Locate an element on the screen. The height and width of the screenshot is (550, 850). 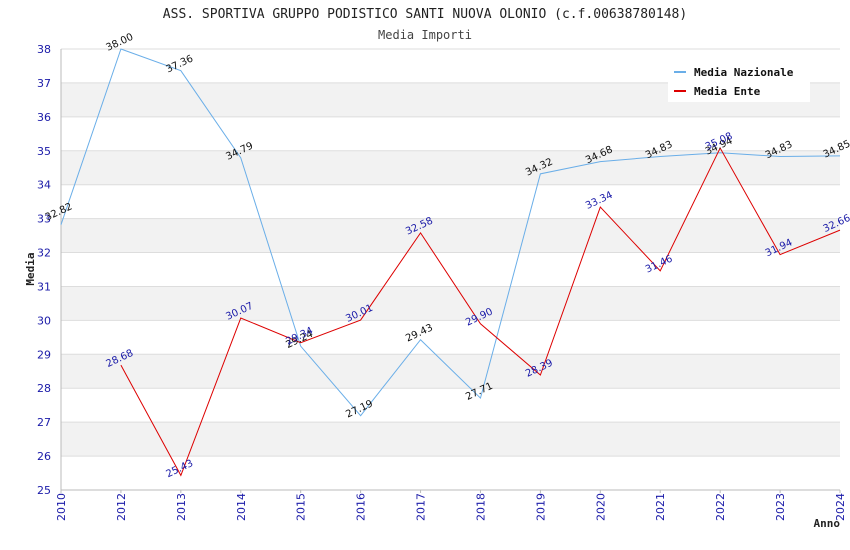
legend: Media Nazionale Media Ente is located at coordinates (739, 81).